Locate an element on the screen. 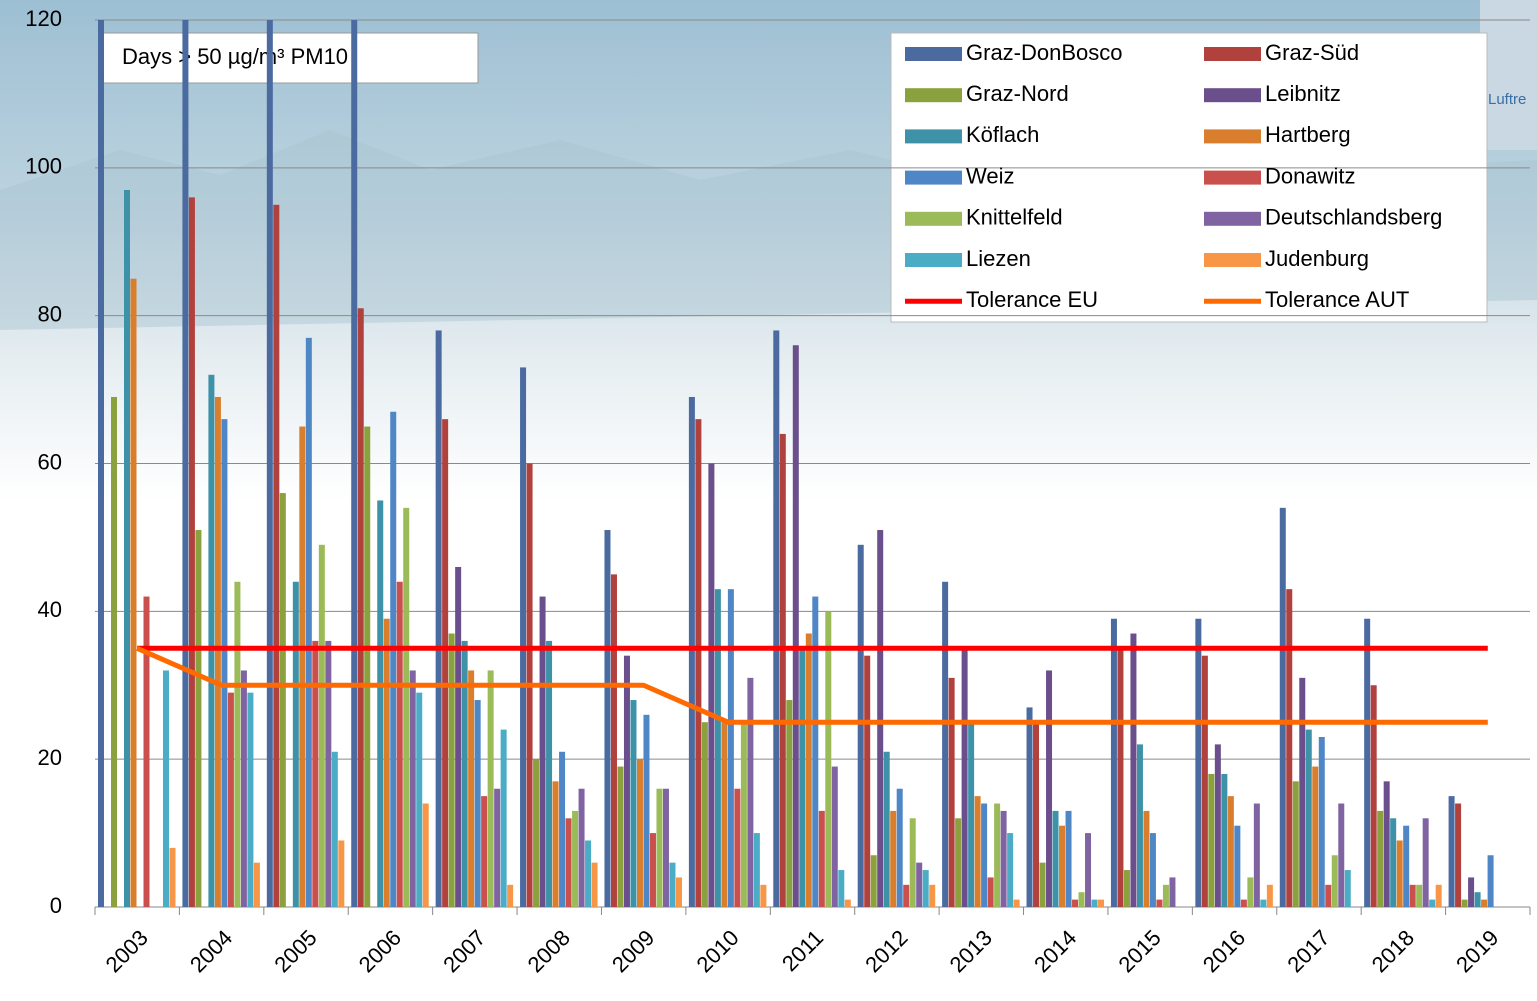 Image resolution: width=1537 pixels, height=1001 pixels. legend-box is located at coordinates (1189, 177).